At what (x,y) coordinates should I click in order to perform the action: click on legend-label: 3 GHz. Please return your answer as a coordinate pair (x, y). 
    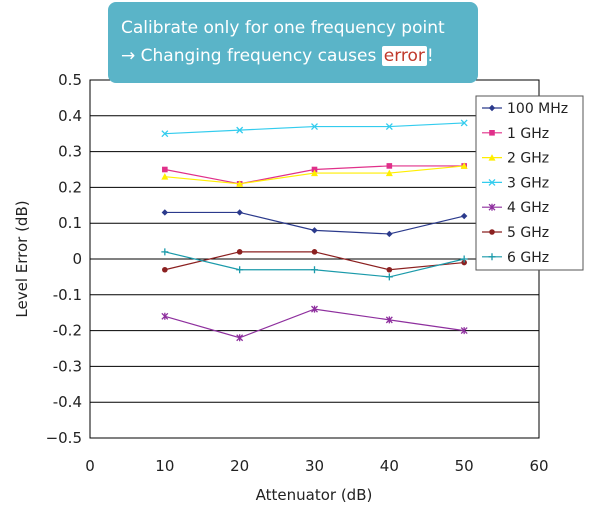
    Looking at the image, I should click on (528, 183).